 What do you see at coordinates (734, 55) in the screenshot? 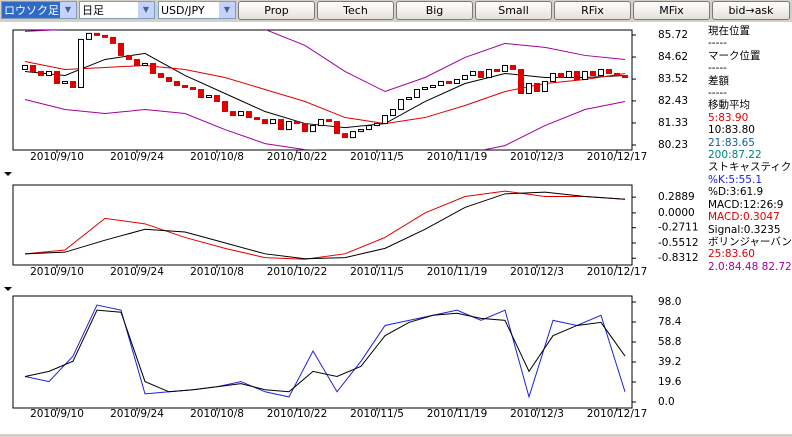
I see `side-item: マーク位置` at bounding box center [734, 55].